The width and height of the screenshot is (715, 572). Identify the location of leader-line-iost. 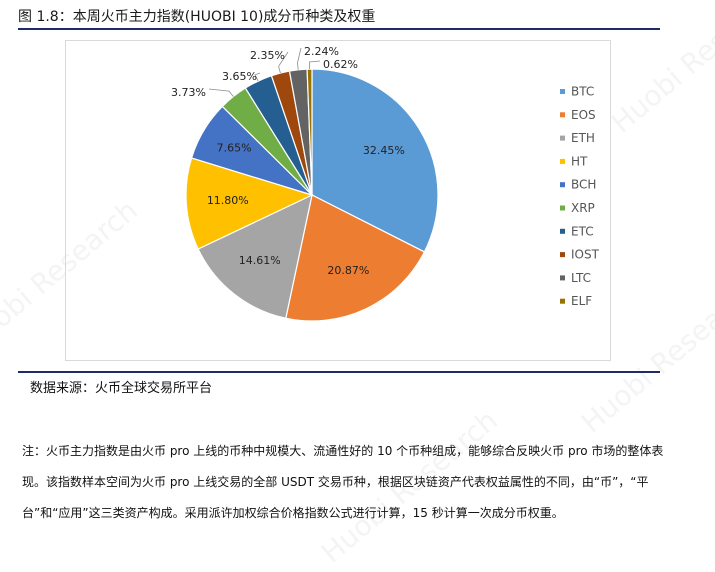
(283, 62).